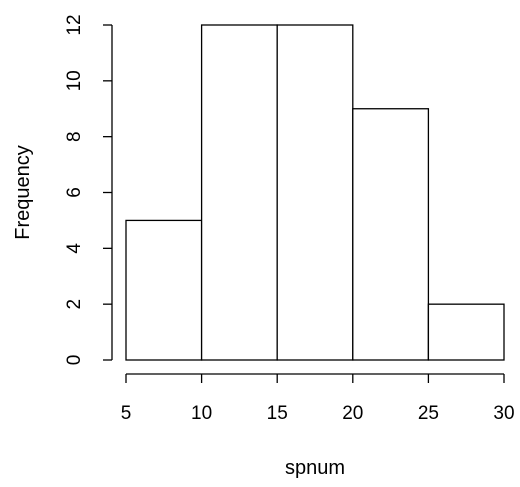 This screenshot has width=520, height=487. Describe the element at coordinates (88, 190) in the screenshot. I see `y-axis: 0 2 4 6 8 10 12` at that location.